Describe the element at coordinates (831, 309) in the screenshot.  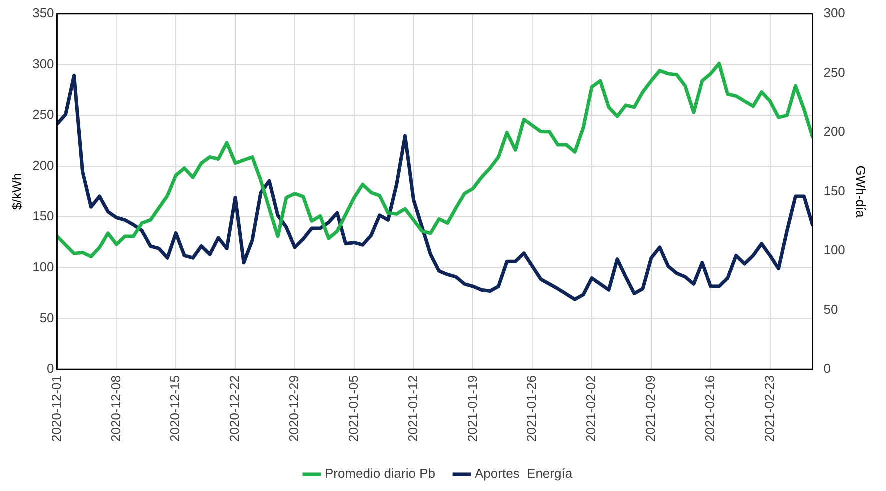
I see `y2-tick-label: 50` at that location.